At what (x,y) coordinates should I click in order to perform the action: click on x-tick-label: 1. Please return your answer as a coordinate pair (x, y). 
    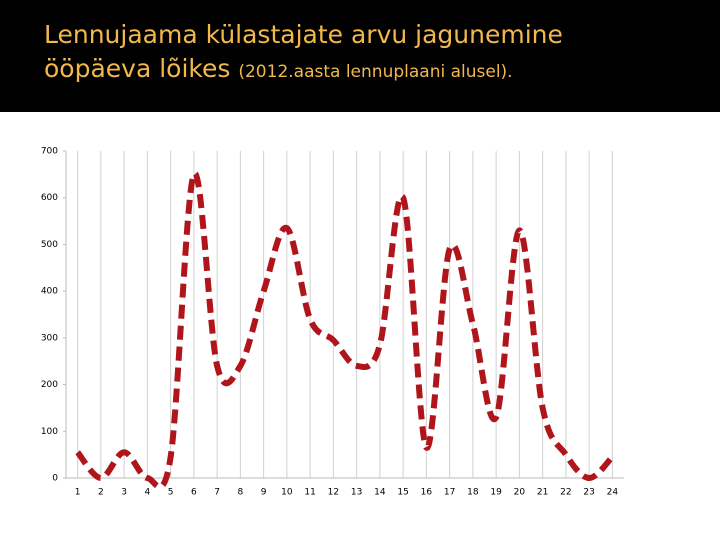
    Looking at the image, I should click on (78, 493).